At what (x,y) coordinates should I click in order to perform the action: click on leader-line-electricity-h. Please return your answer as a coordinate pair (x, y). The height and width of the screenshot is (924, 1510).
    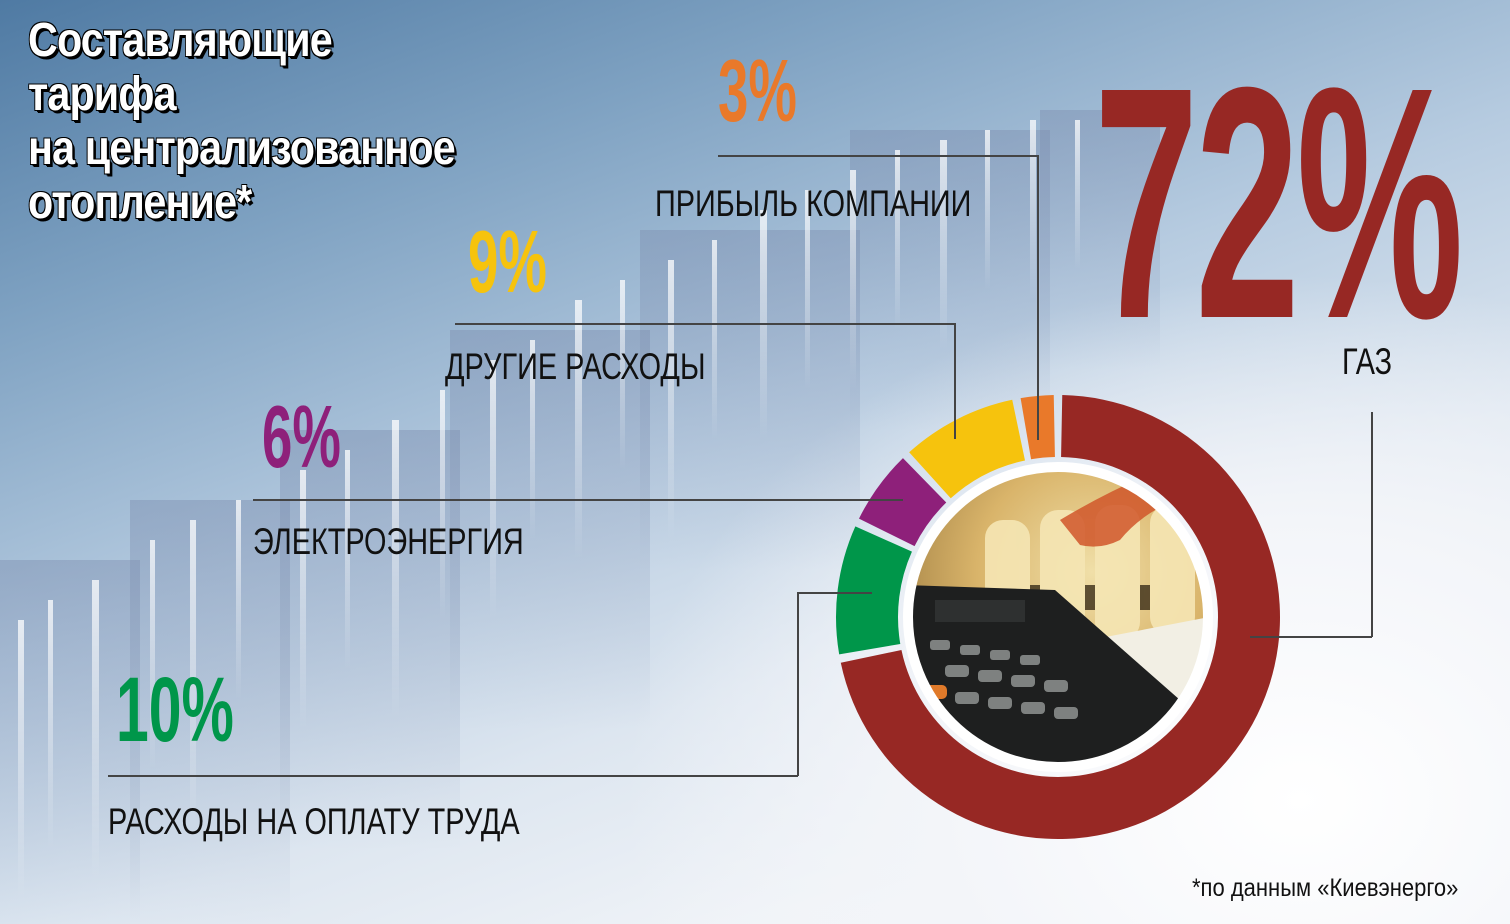
    Looking at the image, I should click on (578, 500).